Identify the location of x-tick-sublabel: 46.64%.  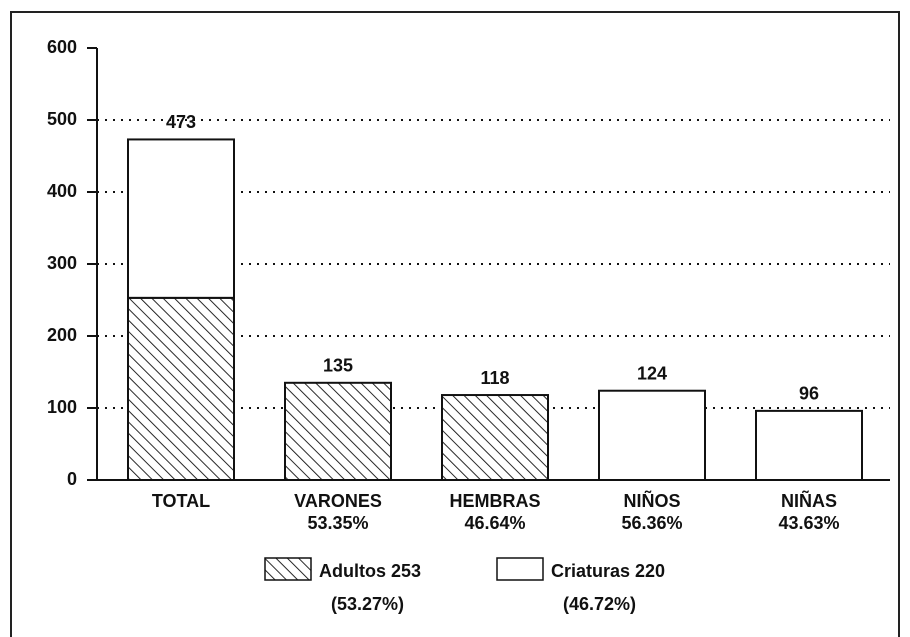
(494, 523).